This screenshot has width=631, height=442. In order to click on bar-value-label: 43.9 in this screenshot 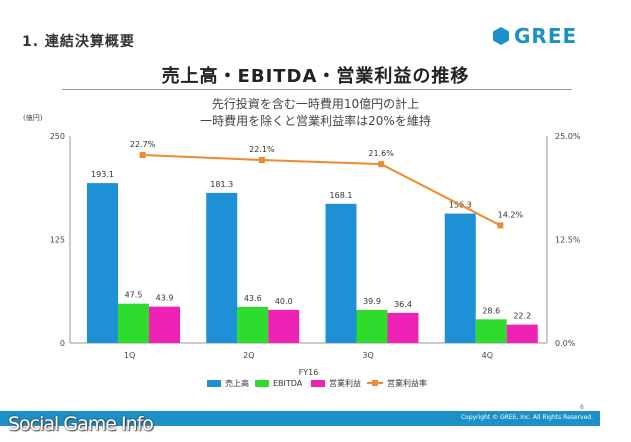, I will do `click(165, 298)`.